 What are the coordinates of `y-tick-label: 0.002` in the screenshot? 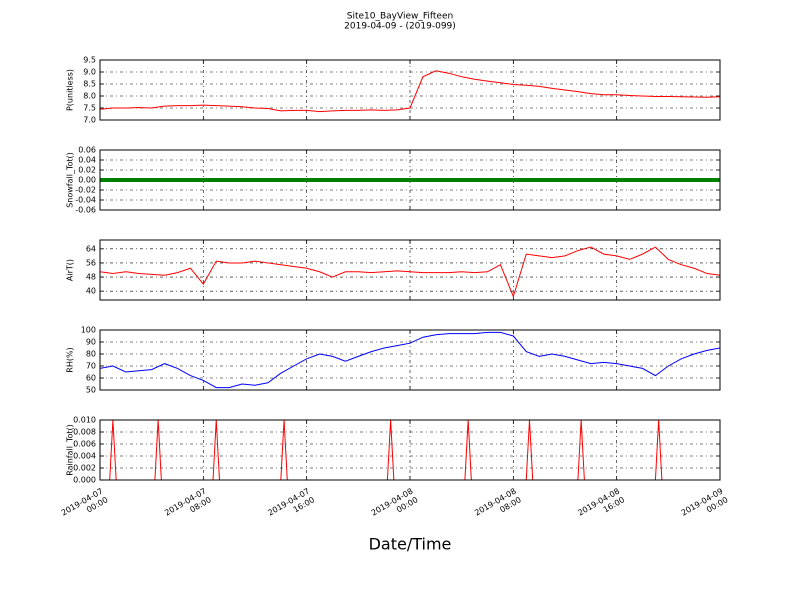 It's located at (84, 468).